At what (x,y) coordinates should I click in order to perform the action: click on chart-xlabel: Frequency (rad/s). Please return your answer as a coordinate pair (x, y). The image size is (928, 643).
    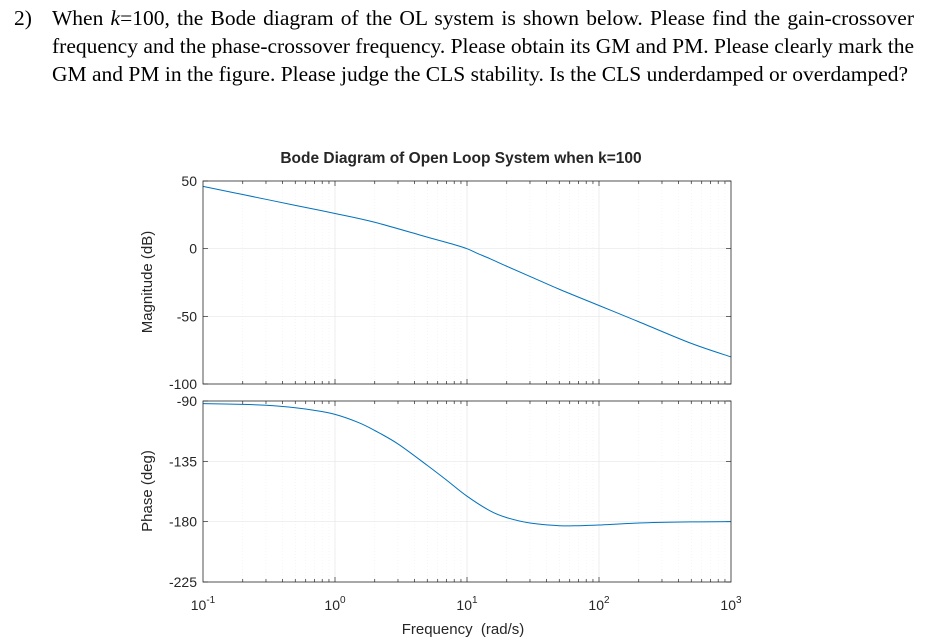
    Looking at the image, I should click on (463, 629).